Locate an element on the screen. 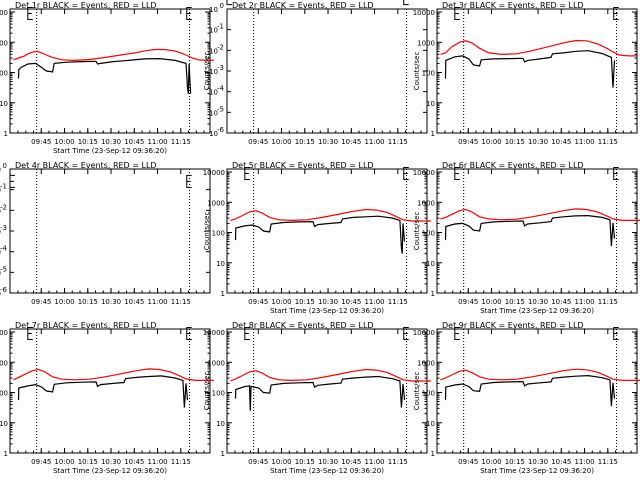 The image size is (640, 480). panel-4-ytick-exp: -1 is located at coordinates (3, 187).